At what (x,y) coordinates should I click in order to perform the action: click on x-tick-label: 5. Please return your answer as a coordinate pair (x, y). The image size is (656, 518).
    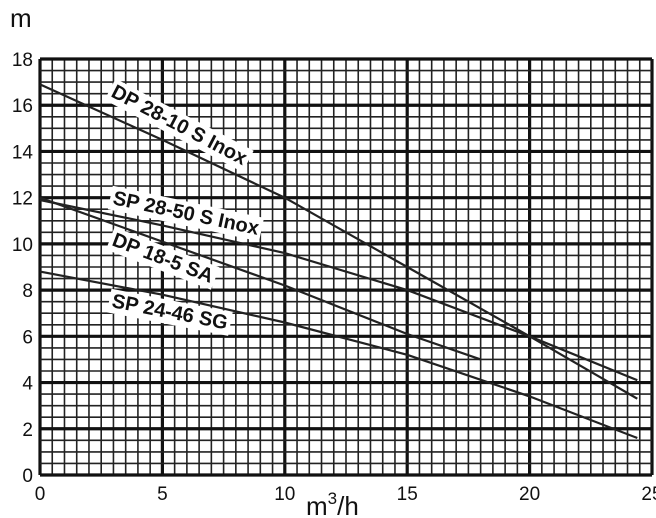
    Looking at the image, I should click on (162, 494).